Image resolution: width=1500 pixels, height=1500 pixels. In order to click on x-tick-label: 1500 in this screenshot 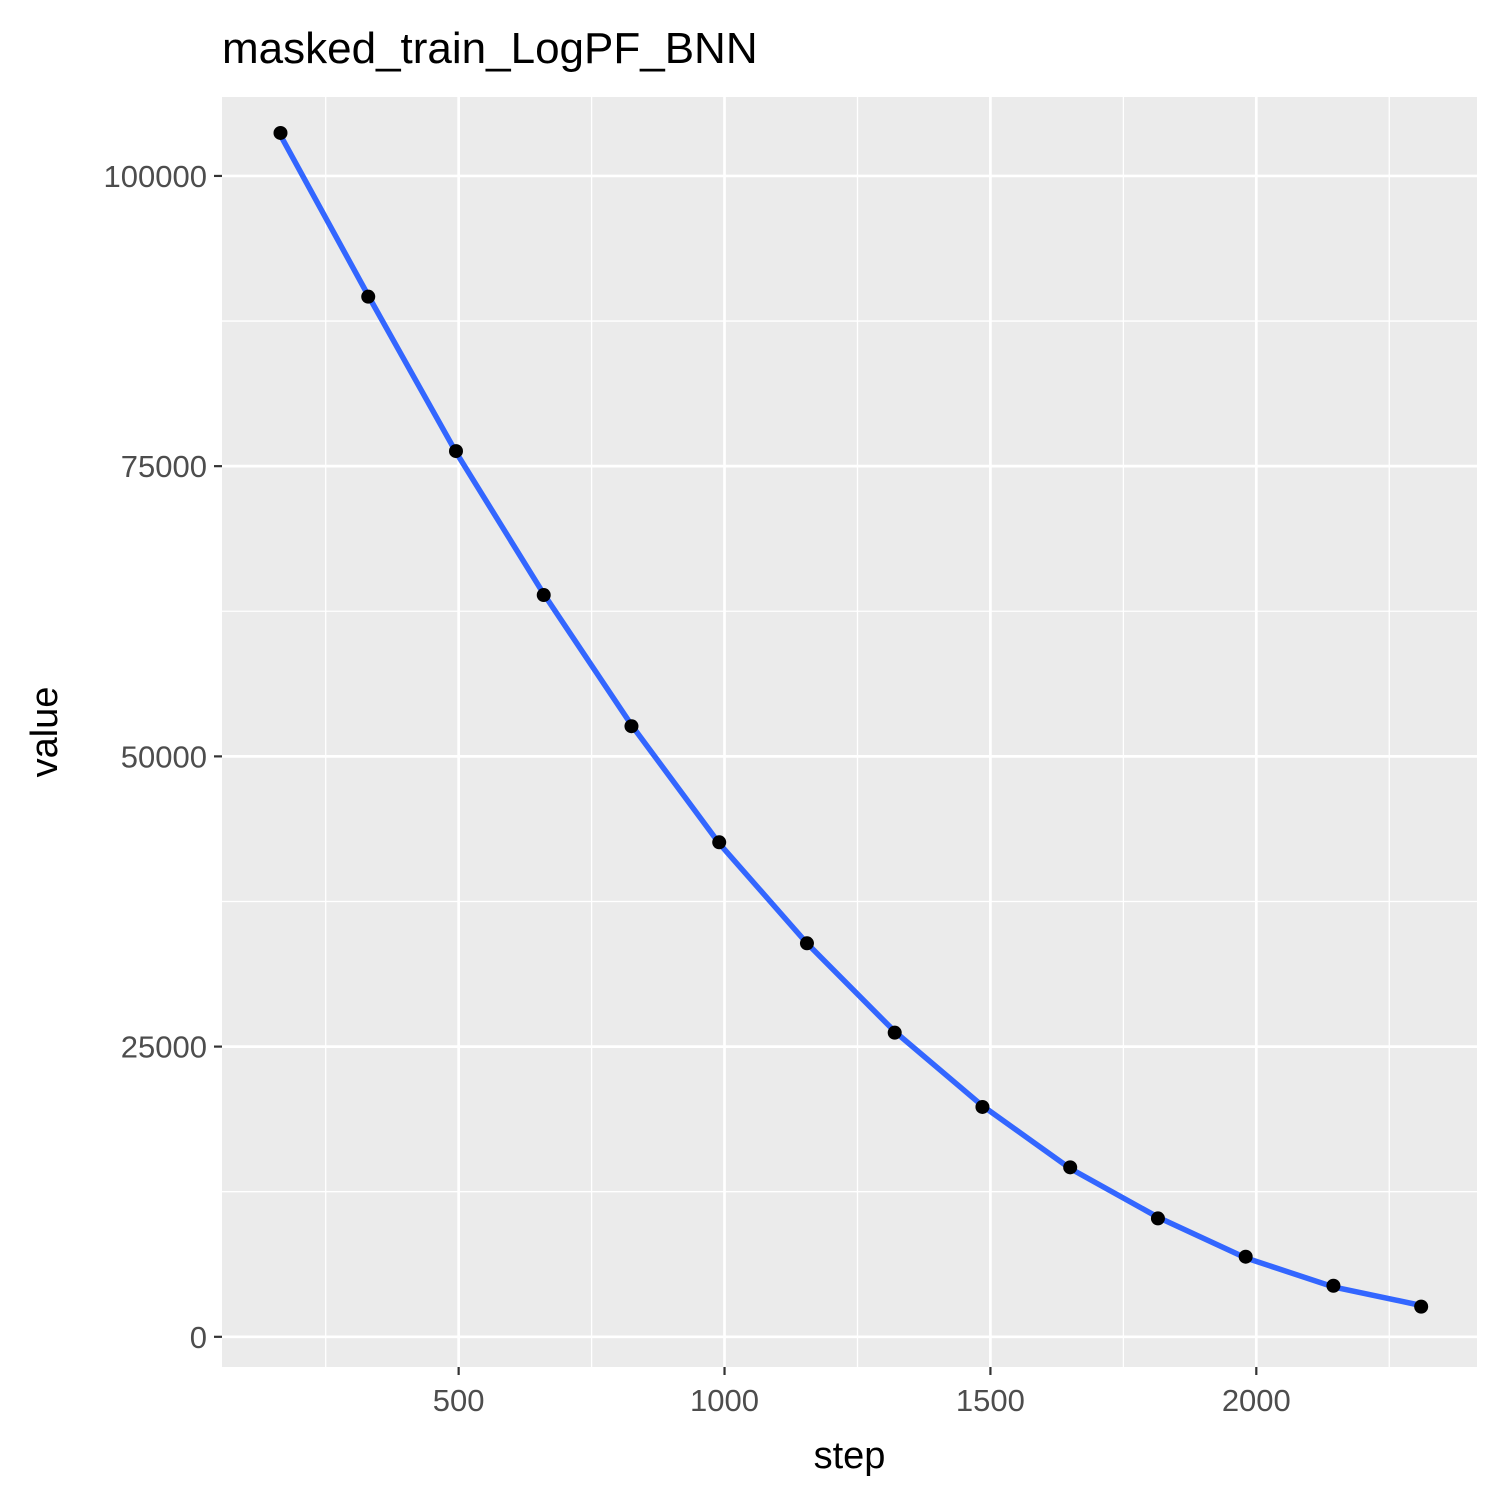, I will do `click(990, 1400)`.